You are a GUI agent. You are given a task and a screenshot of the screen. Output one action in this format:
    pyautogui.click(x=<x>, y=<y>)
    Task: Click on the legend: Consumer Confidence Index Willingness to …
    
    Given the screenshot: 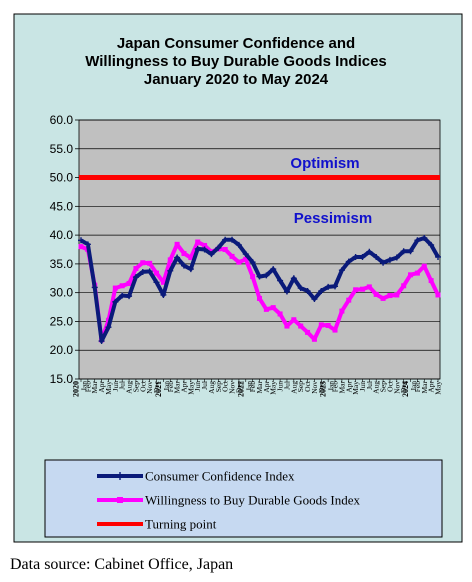 What is the action you would take?
    pyautogui.click(x=243, y=498)
    